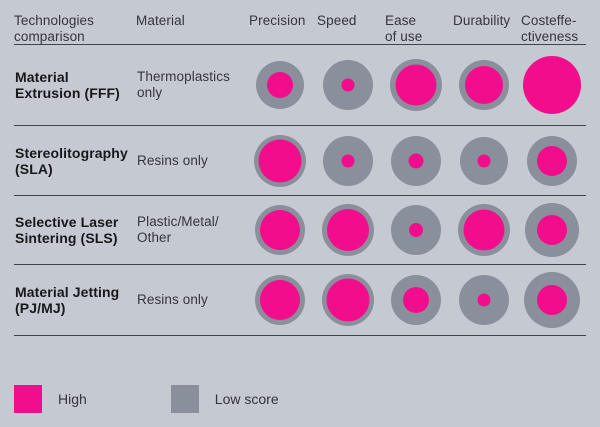  I want to click on material-value: Plastic/Metal/ Other, so click(178, 229).